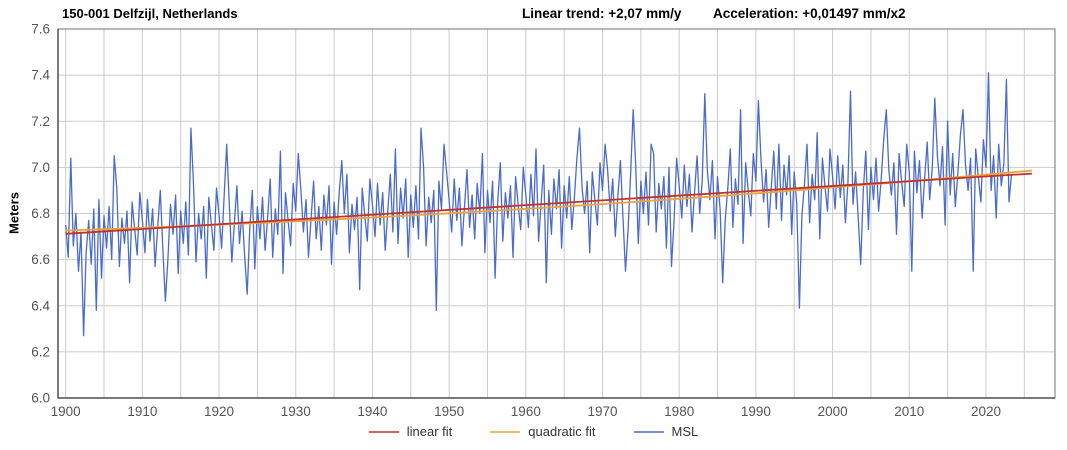  I want to click on x-tick-label: 1930, so click(296, 411).